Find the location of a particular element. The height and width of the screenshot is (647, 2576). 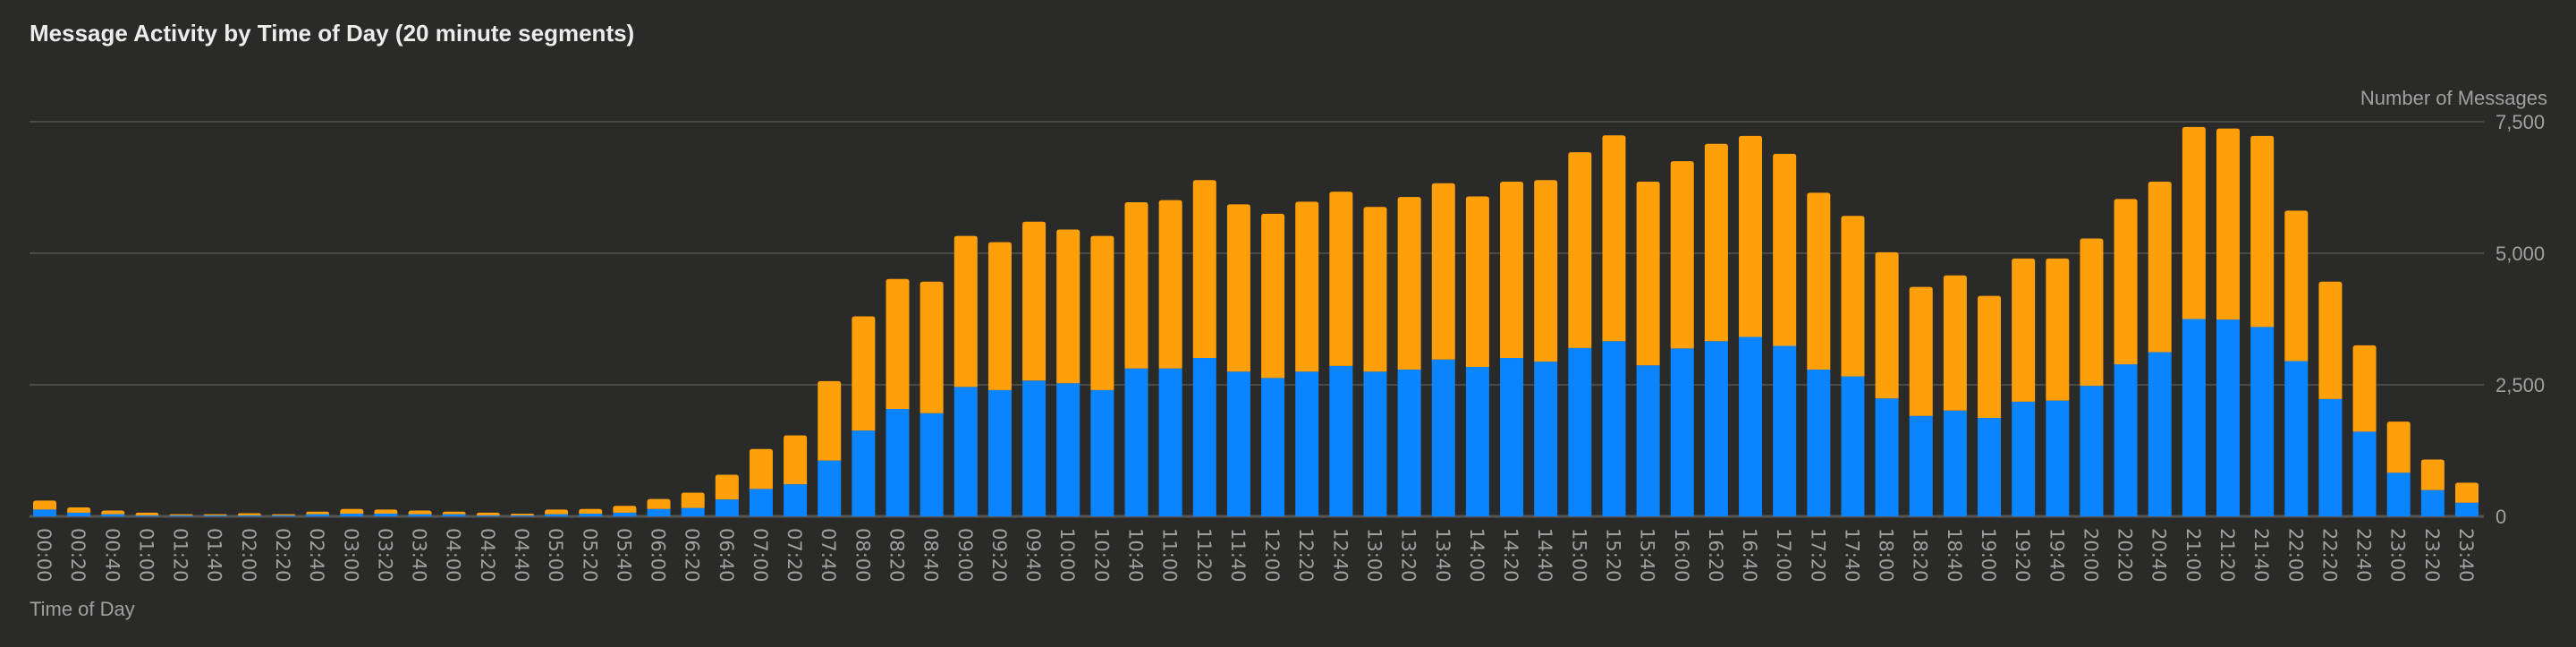

x-tick-label: 09:40 is located at coordinates (1033, 555).